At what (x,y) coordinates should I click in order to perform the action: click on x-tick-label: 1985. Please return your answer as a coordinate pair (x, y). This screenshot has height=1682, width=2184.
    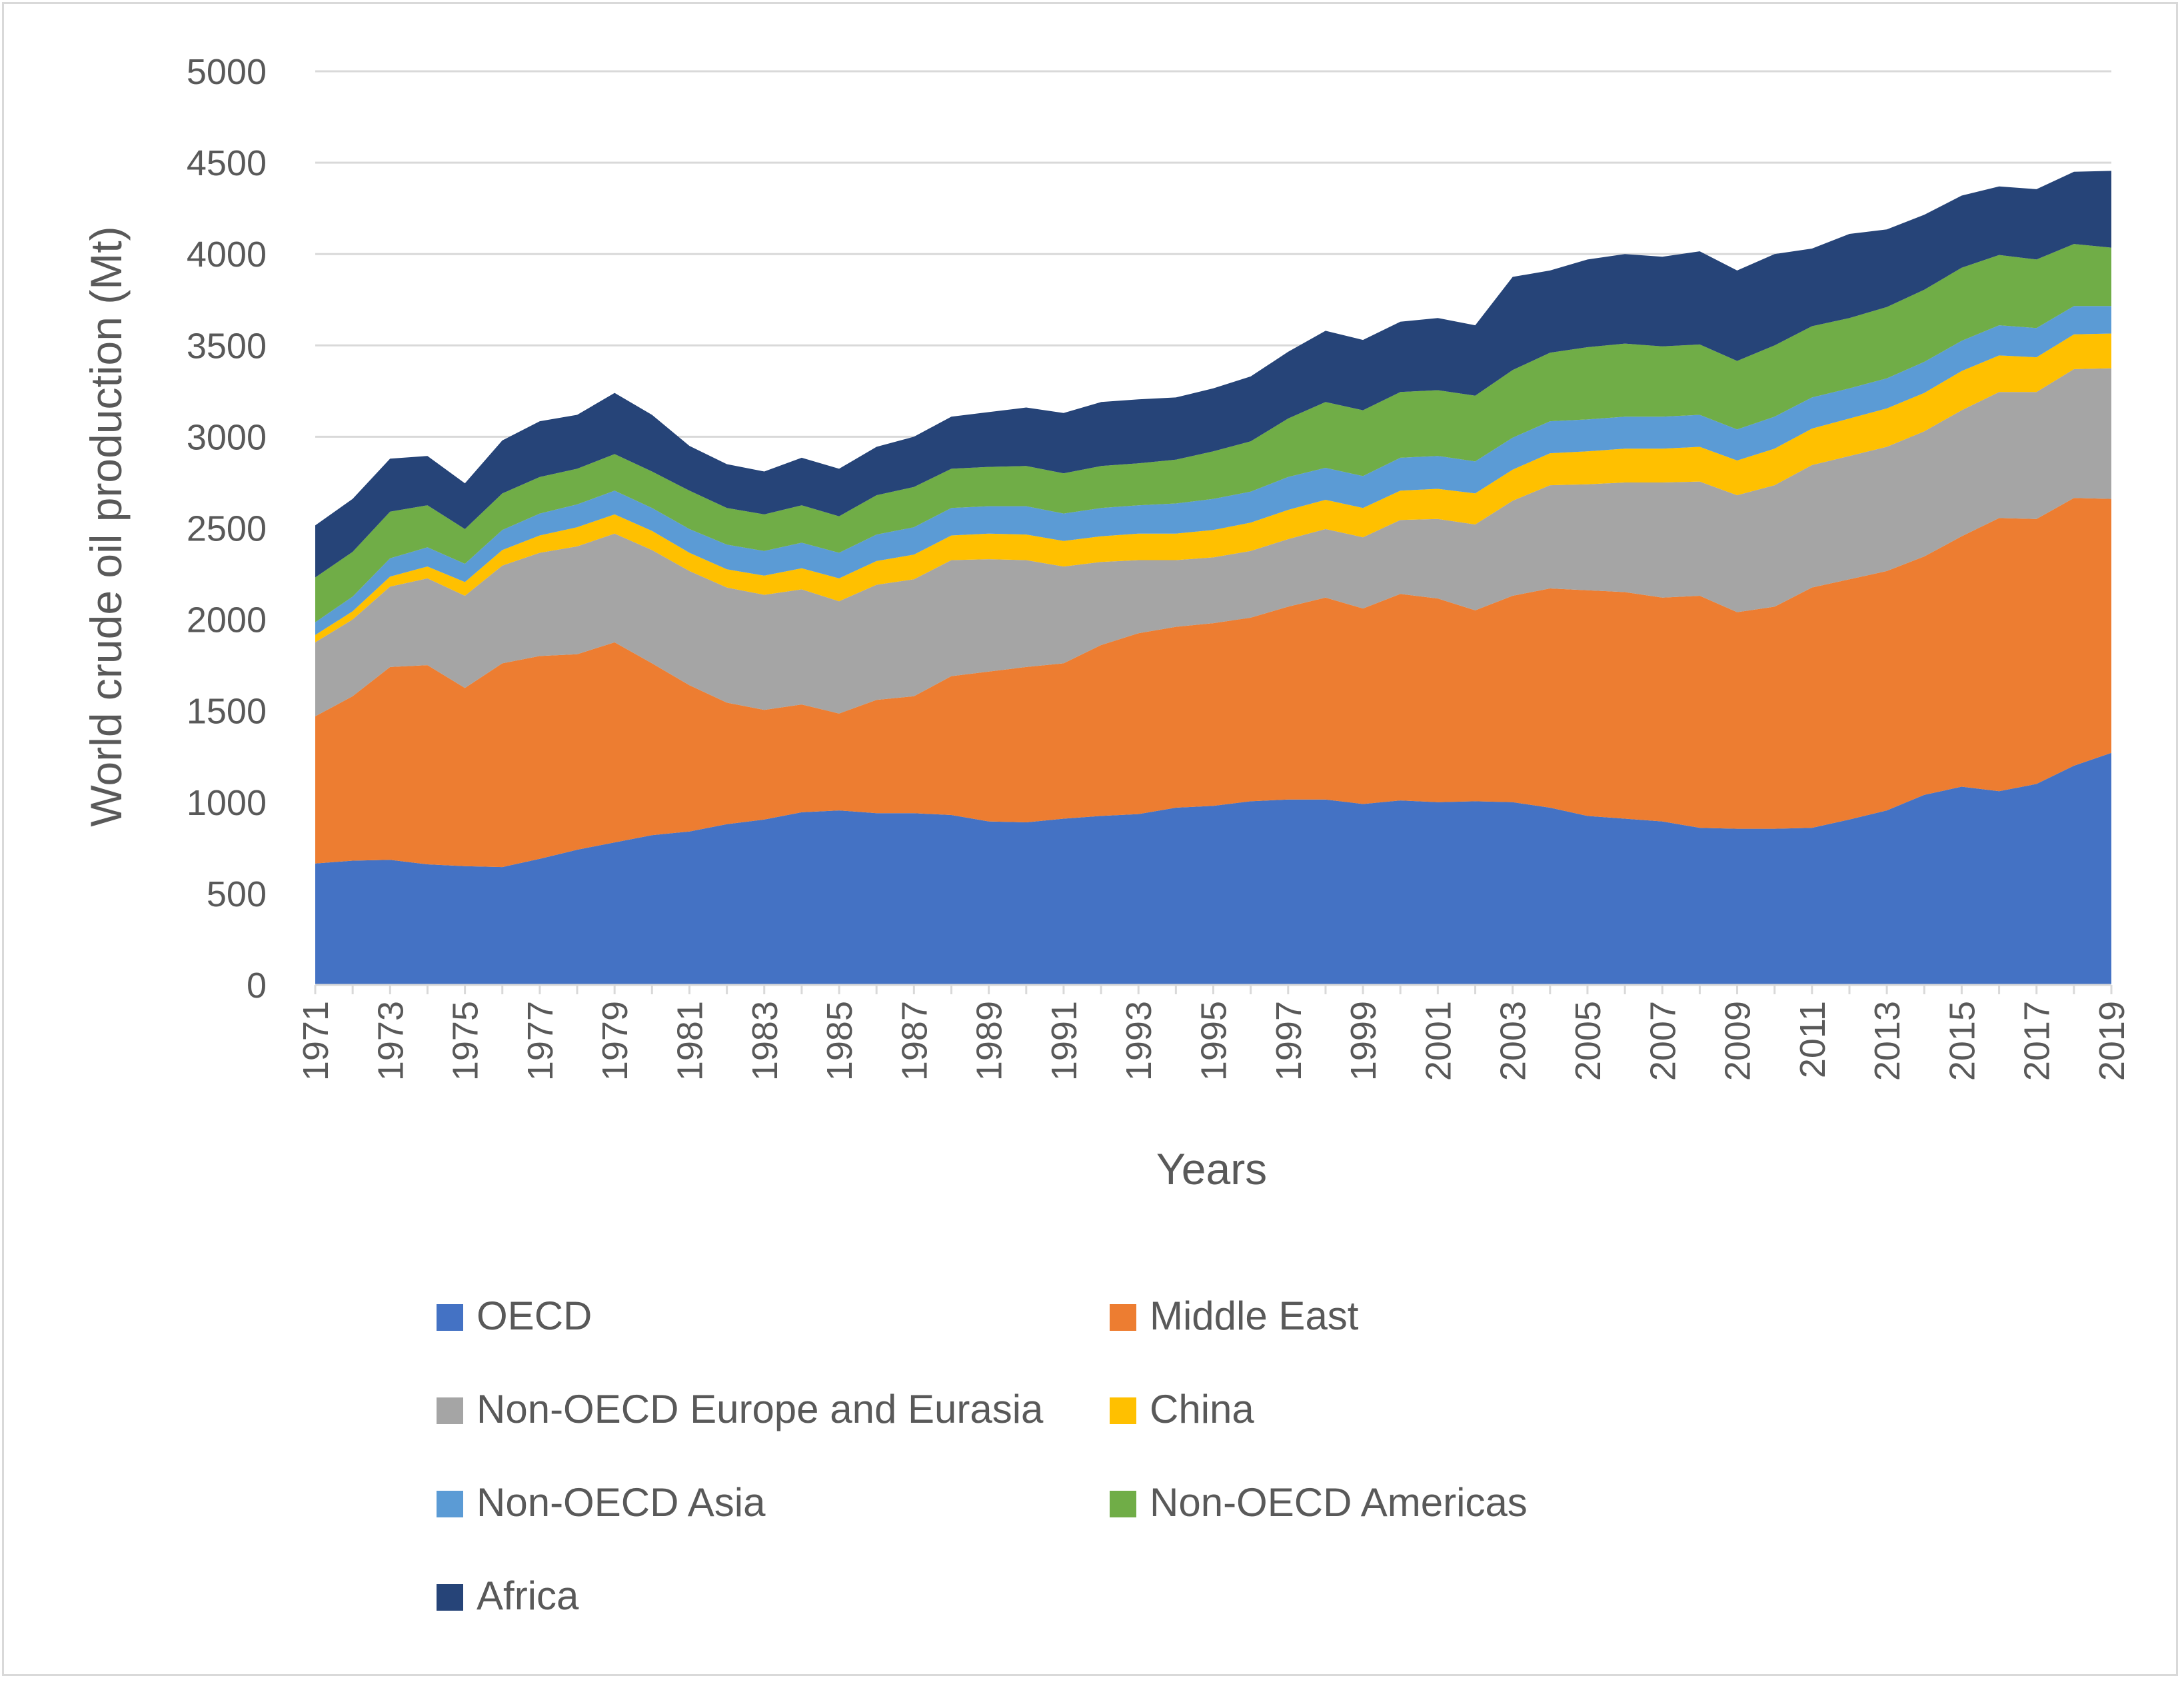
    Looking at the image, I should click on (840, 1041).